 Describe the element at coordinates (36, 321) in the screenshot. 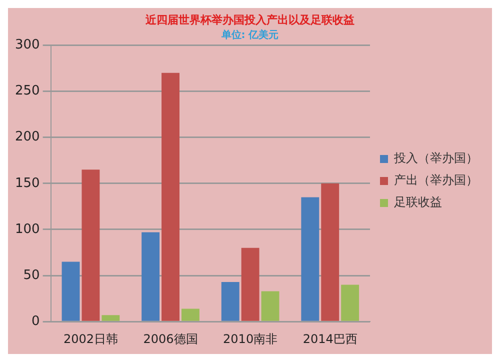

I see `y-tick-label: 0` at that location.